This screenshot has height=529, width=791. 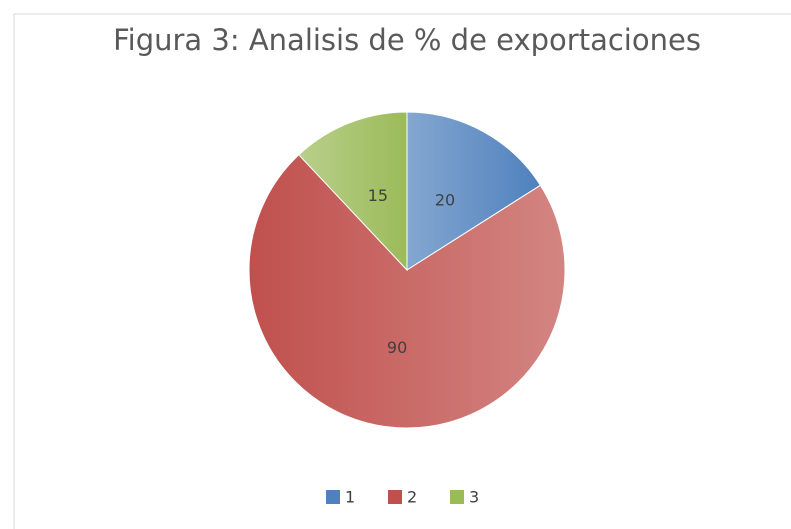 I want to click on data-label: 20, so click(x=445, y=199).